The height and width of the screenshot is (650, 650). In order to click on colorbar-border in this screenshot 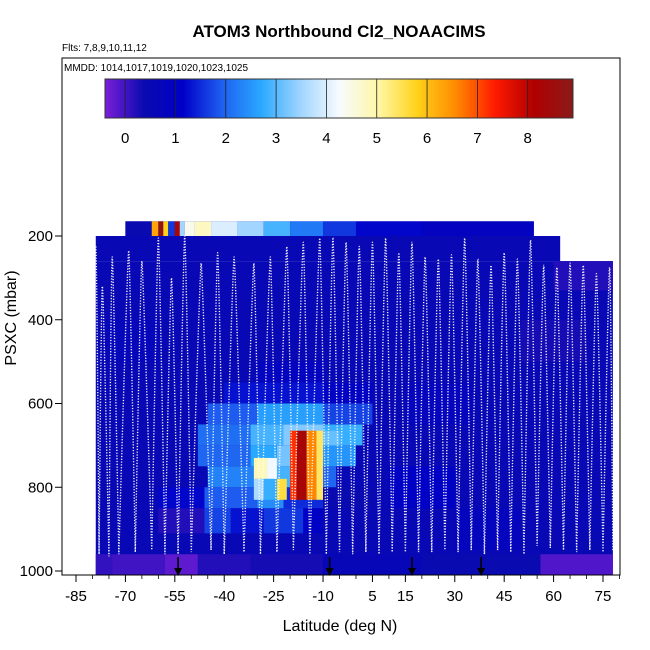, I will do `click(339, 98)`.